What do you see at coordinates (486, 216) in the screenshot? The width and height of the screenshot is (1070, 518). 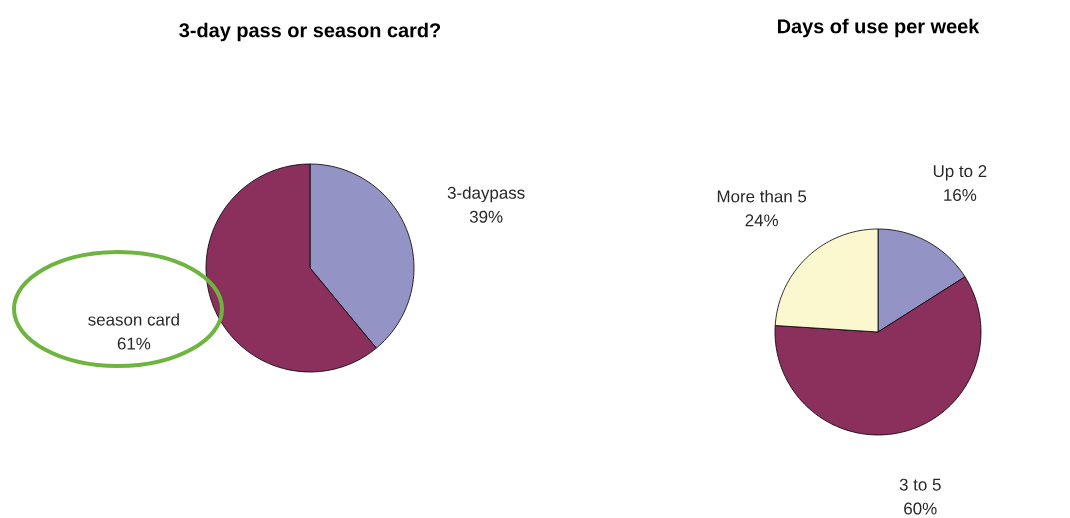 I see `data-label: 39%` at bounding box center [486, 216].